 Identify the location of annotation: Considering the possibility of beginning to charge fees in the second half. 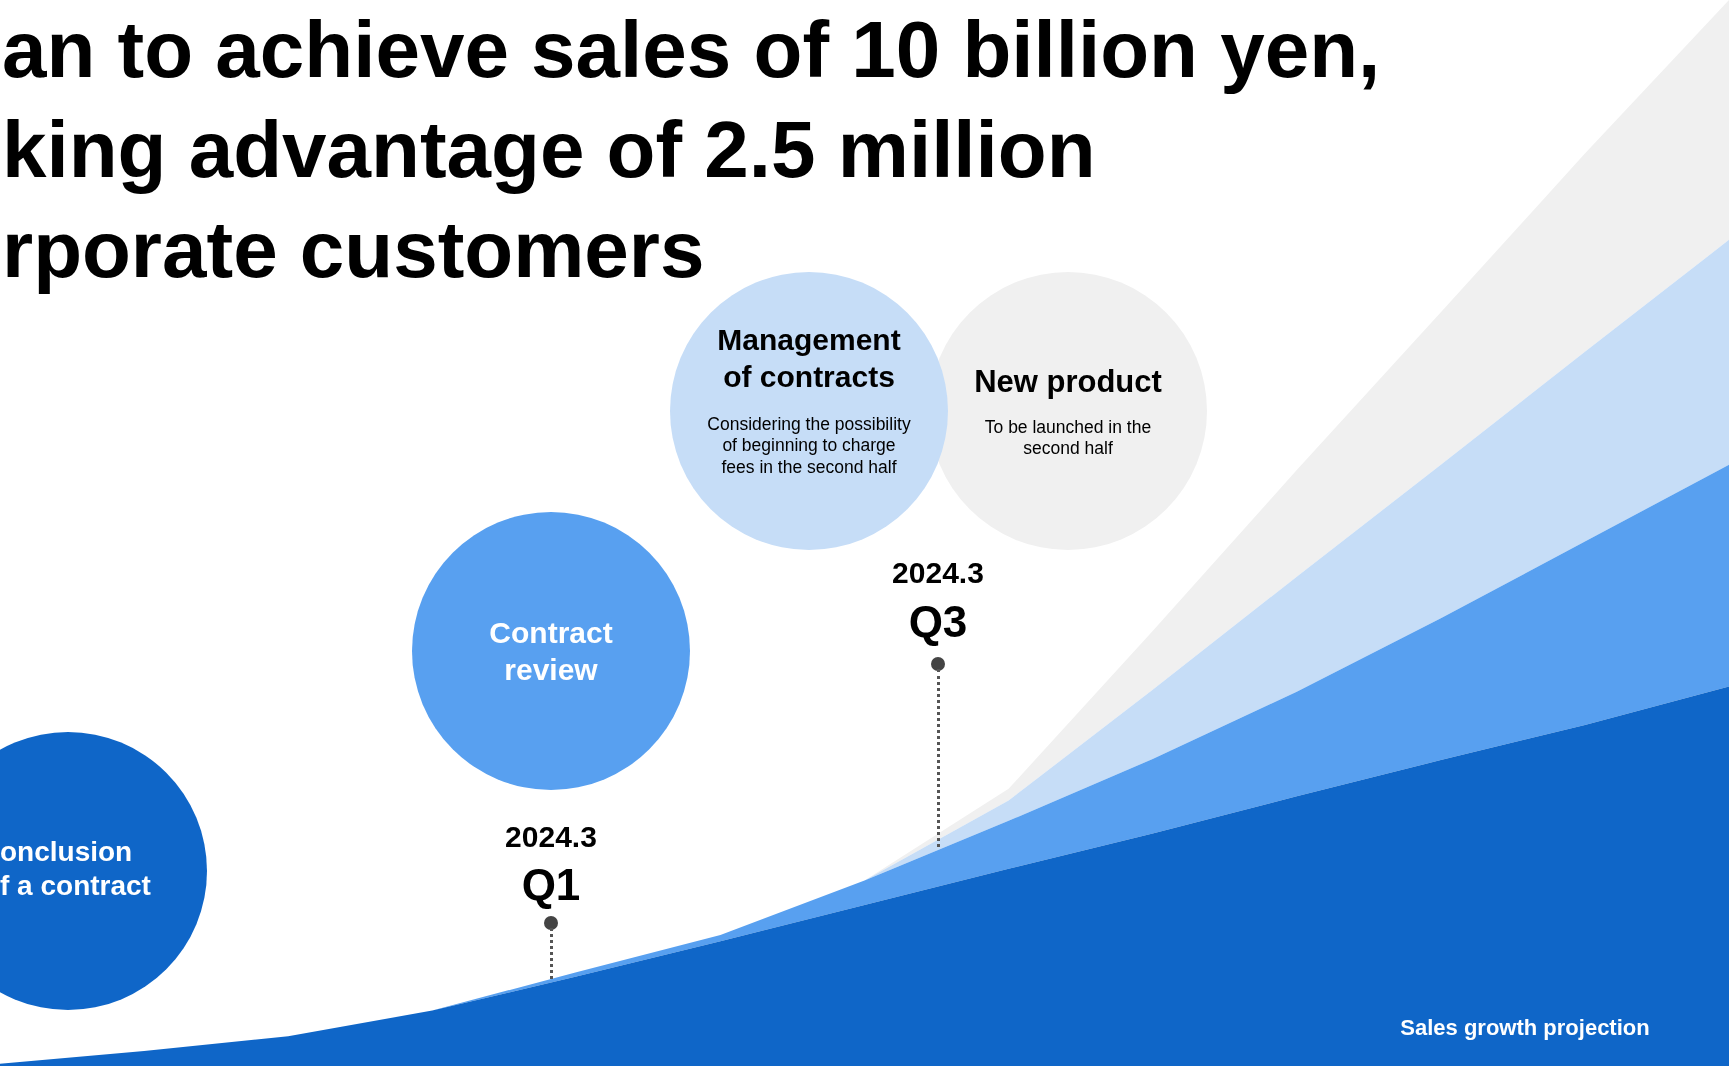
(809, 446).